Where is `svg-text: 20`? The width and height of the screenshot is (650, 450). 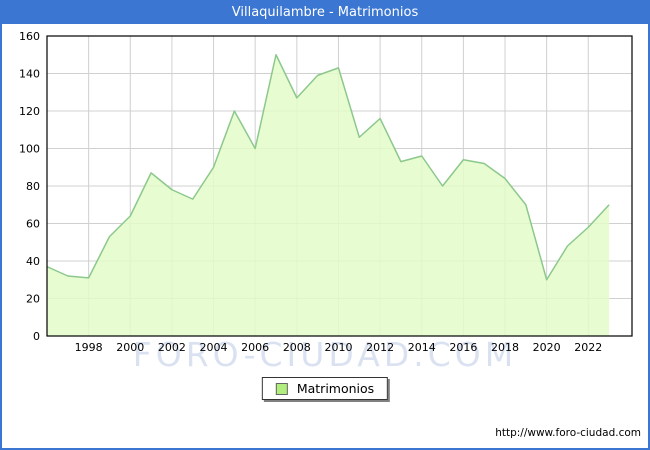
svg-text: 20 is located at coordinates (33, 299).